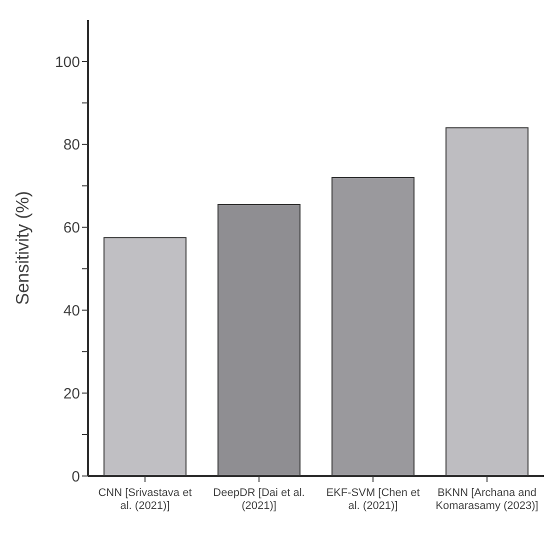 This screenshot has width=560, height=546. What do you see at coordinates (373, 499) in the screenshot?
I see `x-tick-label: EKF-SVM [Chen et al. (2021)]` at bounding box center [373, 499].